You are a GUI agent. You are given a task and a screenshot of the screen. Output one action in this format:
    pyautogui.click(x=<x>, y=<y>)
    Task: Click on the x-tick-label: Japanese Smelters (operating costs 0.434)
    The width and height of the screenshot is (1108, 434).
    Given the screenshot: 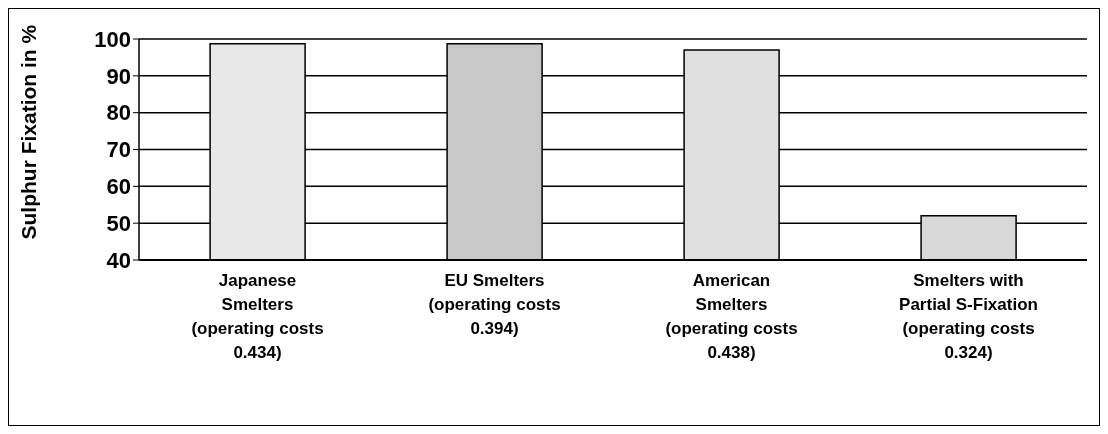 What is the action you would take?
    pyautogui.click(x=257, y=316)
    